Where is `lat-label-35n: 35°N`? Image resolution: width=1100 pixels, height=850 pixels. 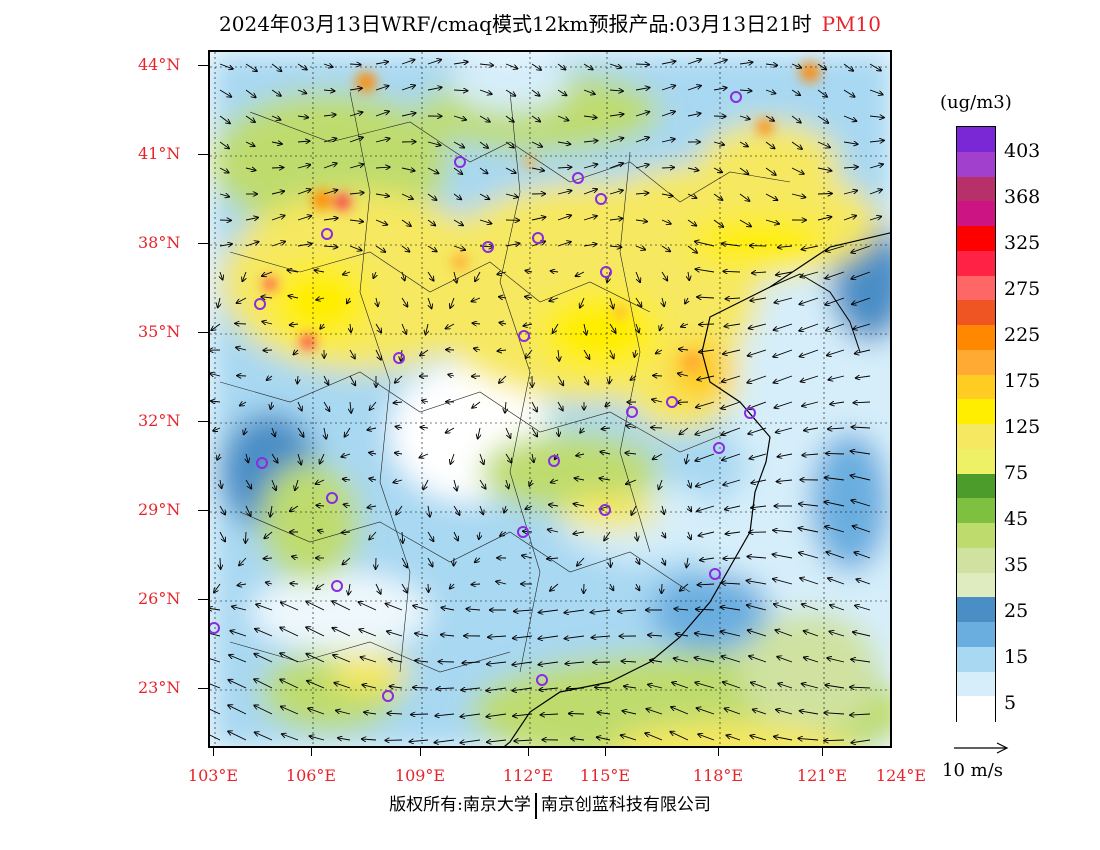
lat-label-35n: 35°N is located at coordinates (159, 331).